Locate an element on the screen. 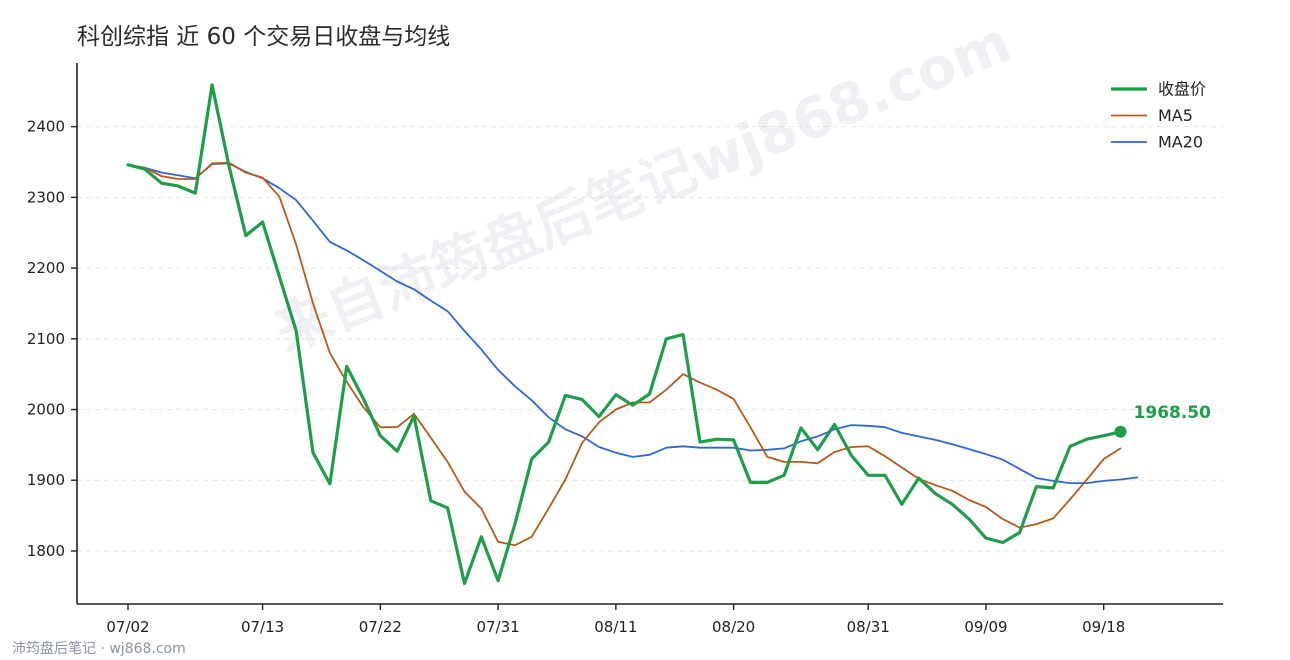 The width and height of the screenshot is (1290, 660). y-ticks: 1800 1900 2000 2100 2200 2300 2400 is located at coordinates (52, 339).